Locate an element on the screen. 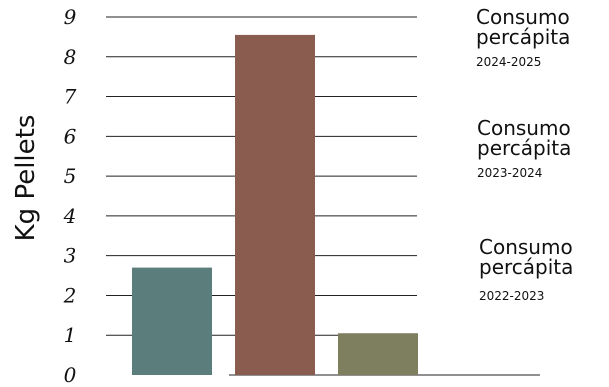  bar-2024-2025 is located at coordinates (378, 354).